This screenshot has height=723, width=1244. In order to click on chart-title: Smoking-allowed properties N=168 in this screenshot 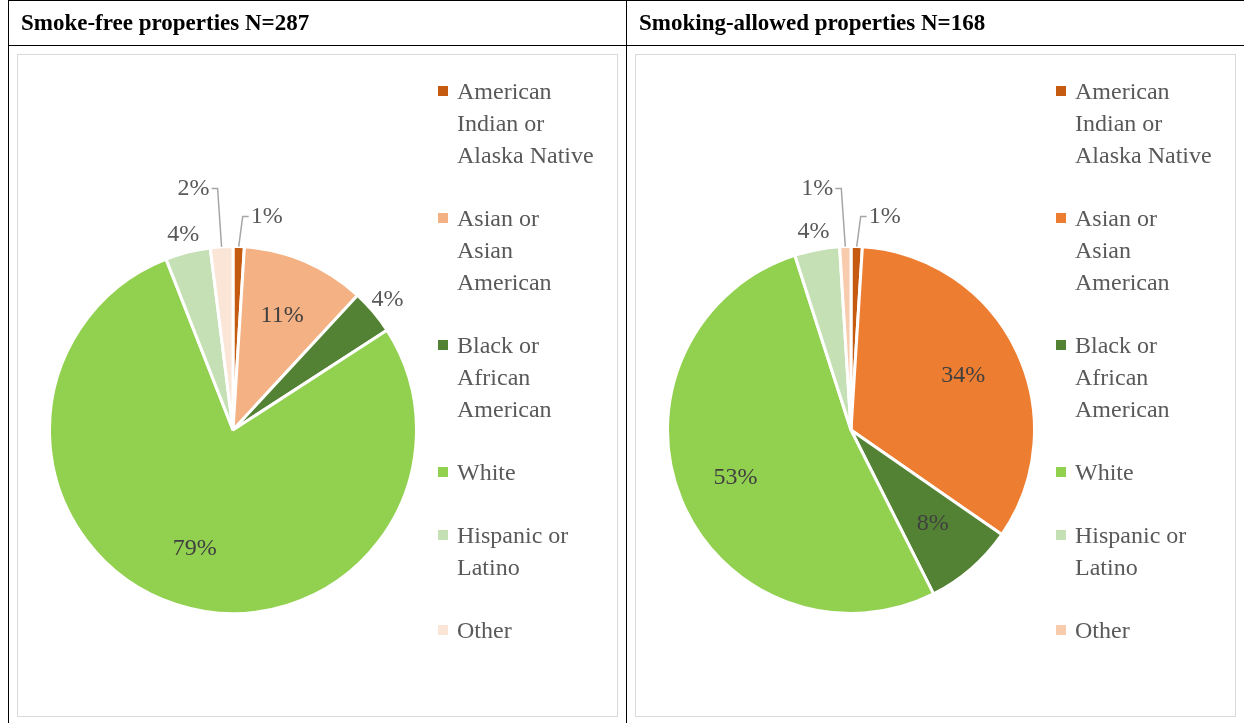, I will do `click(935, 23)`.